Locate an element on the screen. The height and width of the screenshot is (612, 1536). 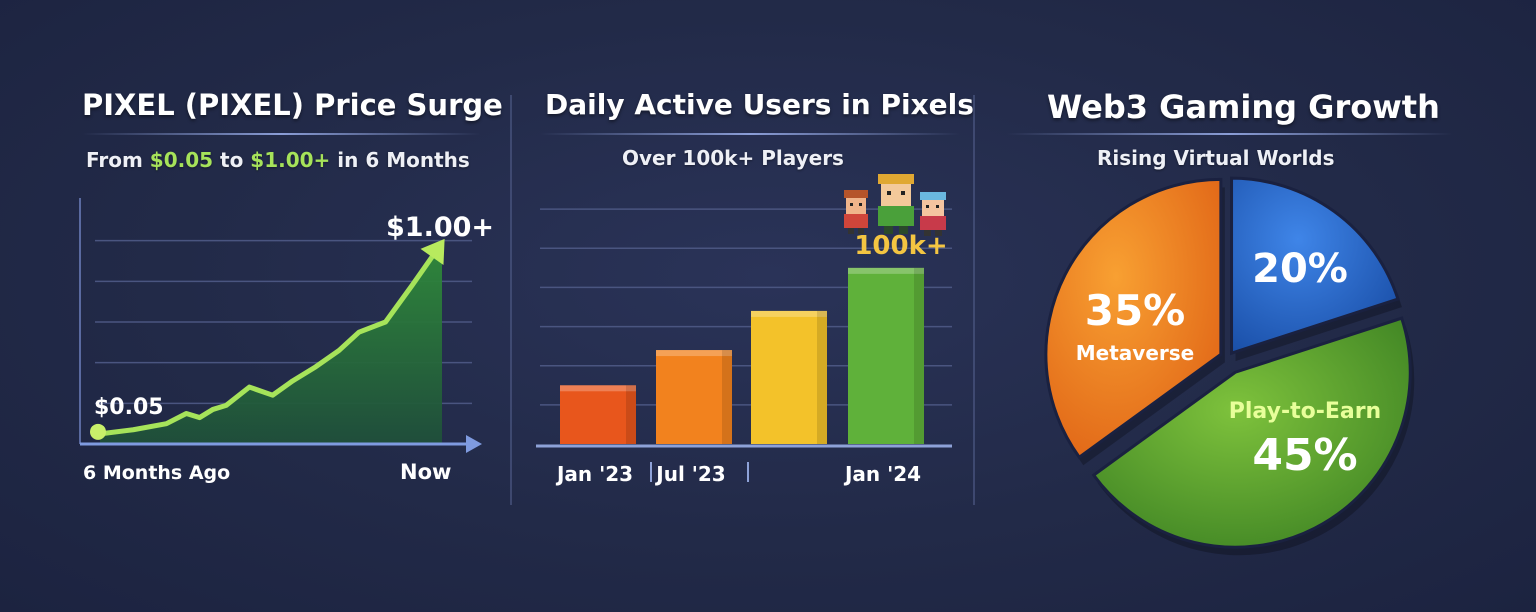
price-arrowhead-icon is located at coordinates (432, 251).